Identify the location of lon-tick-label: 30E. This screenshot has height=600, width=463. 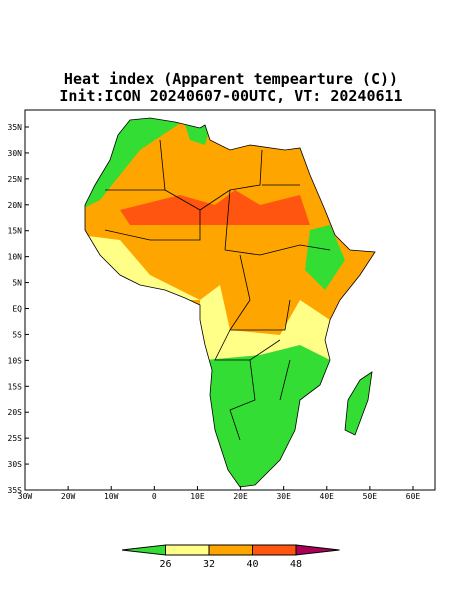
(283, 496).